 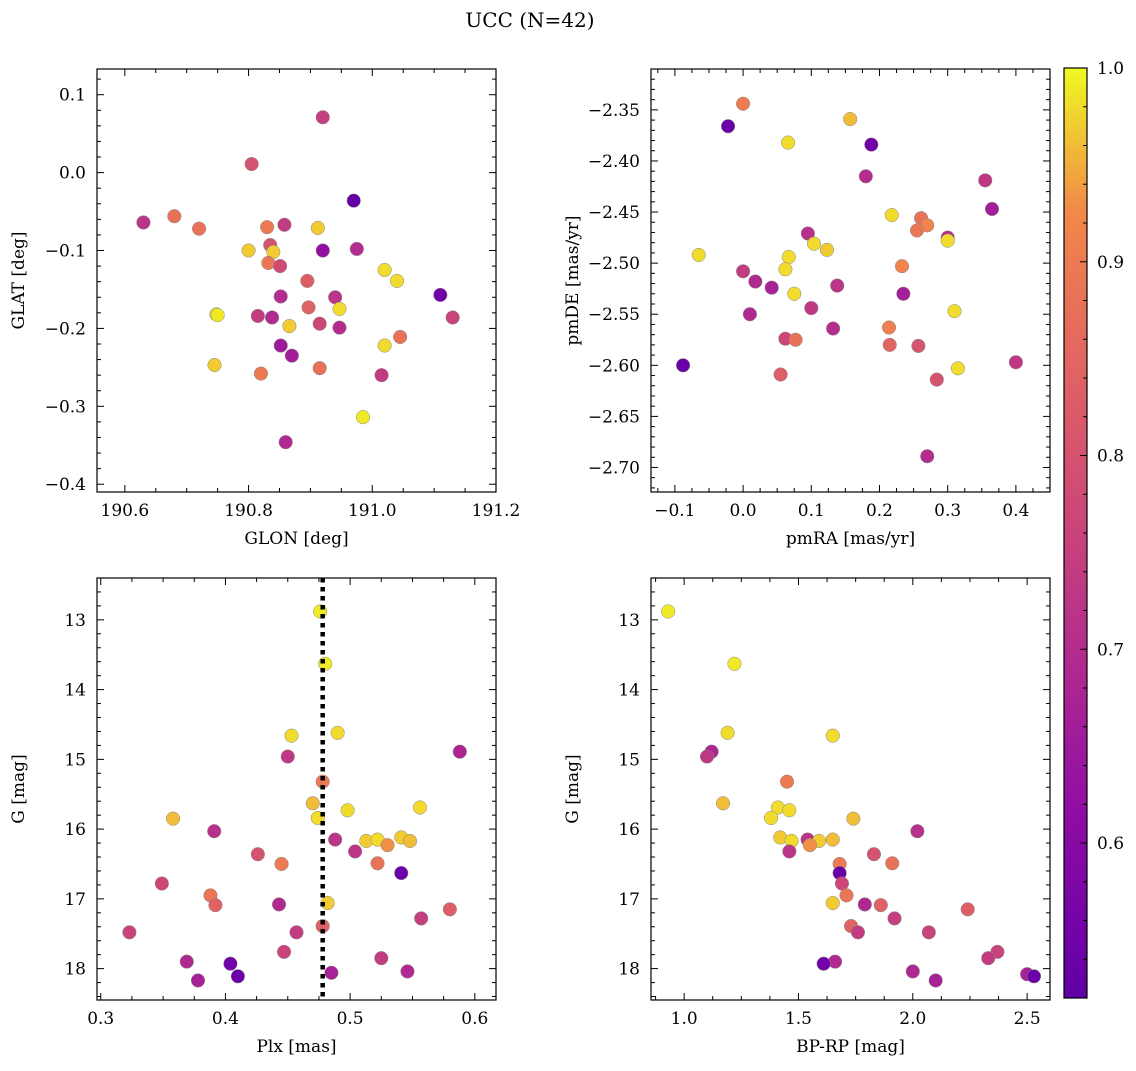 What do you see at coordinates (811, 511) in the screenshot?
I see `x-tick-label: 0.1` at bounding box center [811, 511].